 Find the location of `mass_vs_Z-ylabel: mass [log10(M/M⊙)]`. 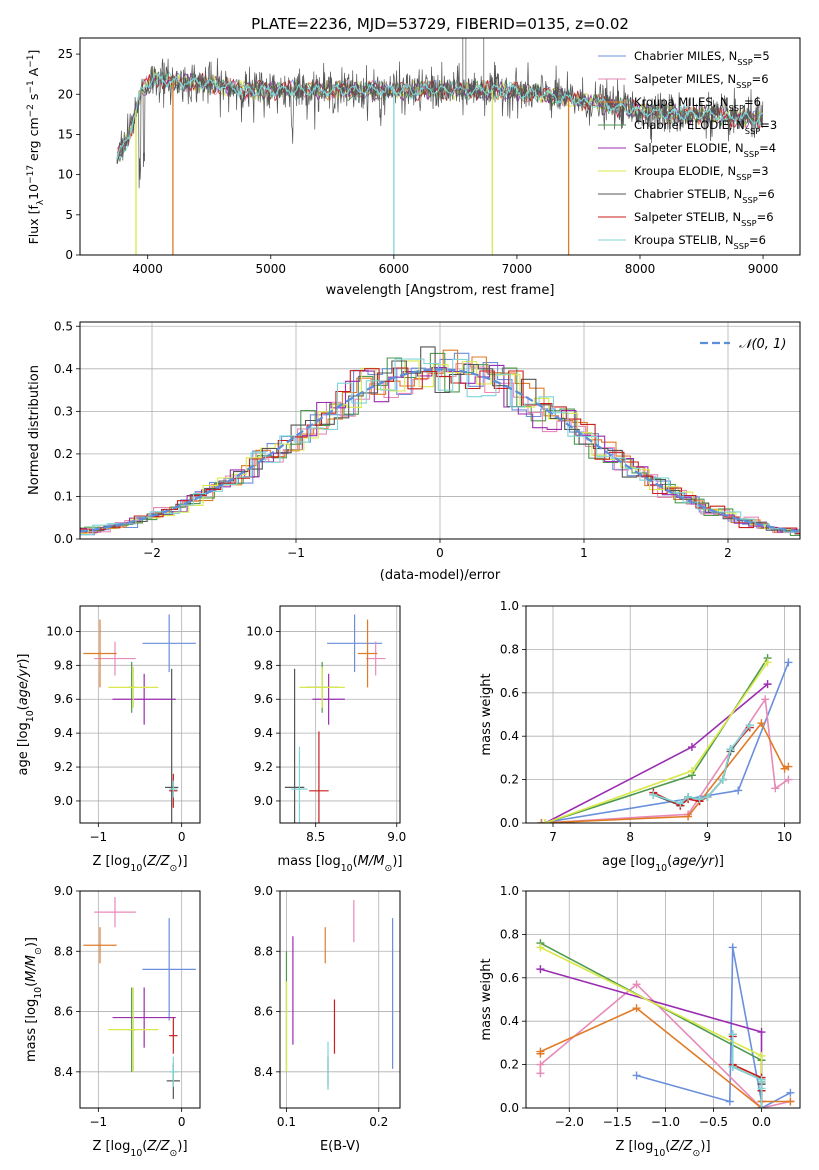

mass_vs_Z-ylabel: mass [log10(M/M⊙)] is located at coordinates (34, 999).